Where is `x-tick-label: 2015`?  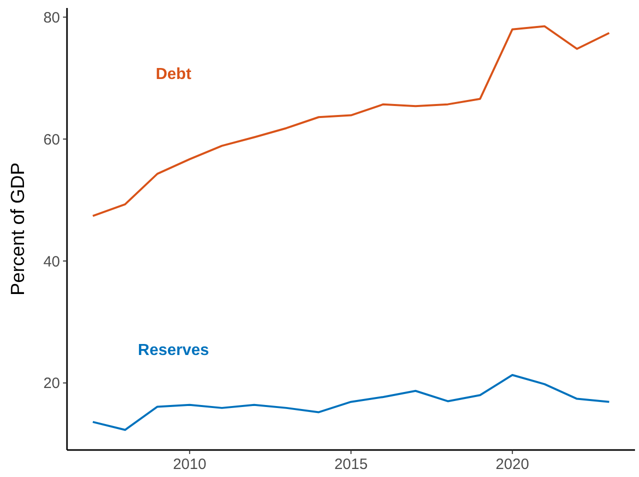
x-tick-label: 2015 is located at coordinates (351, 464).